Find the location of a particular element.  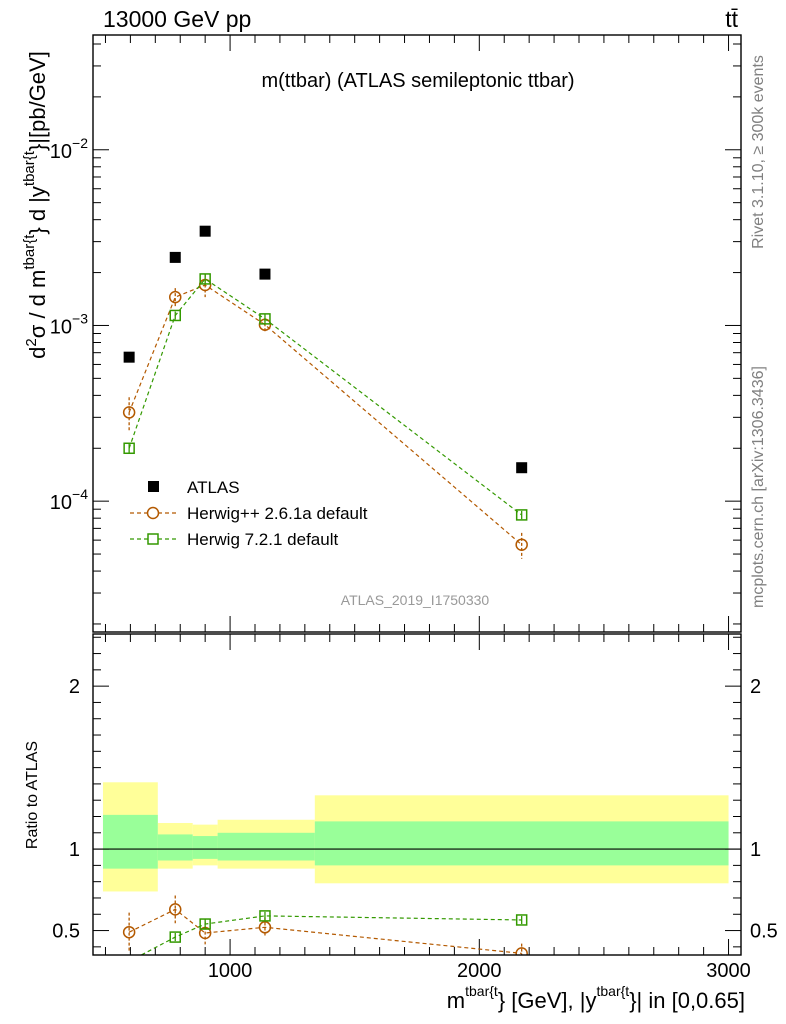

y-tick-label: 10⁻² is located at coordinates (69, 149).